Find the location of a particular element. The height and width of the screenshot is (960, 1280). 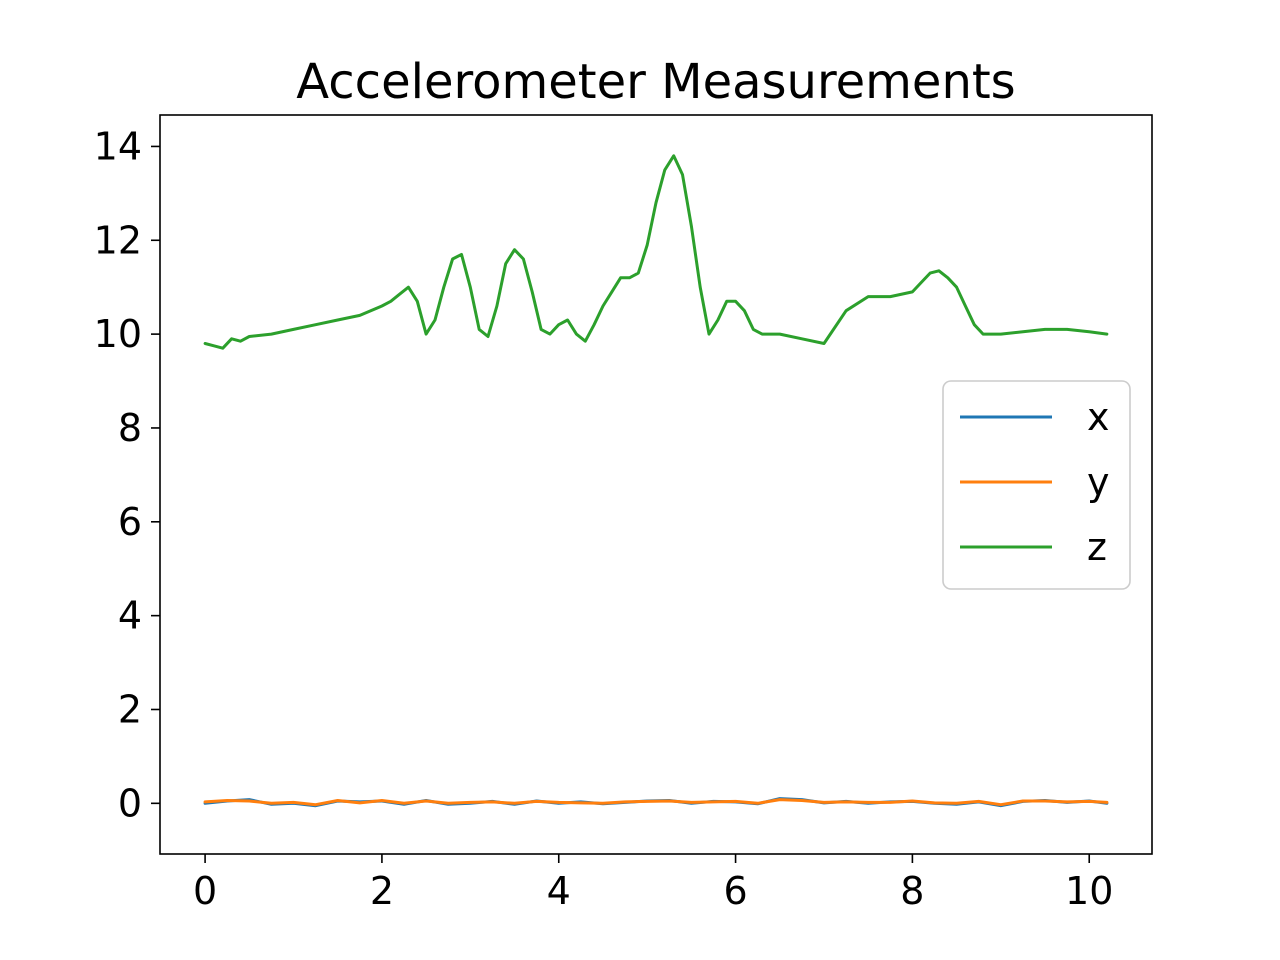

y-tick-label: 2 is located at coordinates (130, 709).